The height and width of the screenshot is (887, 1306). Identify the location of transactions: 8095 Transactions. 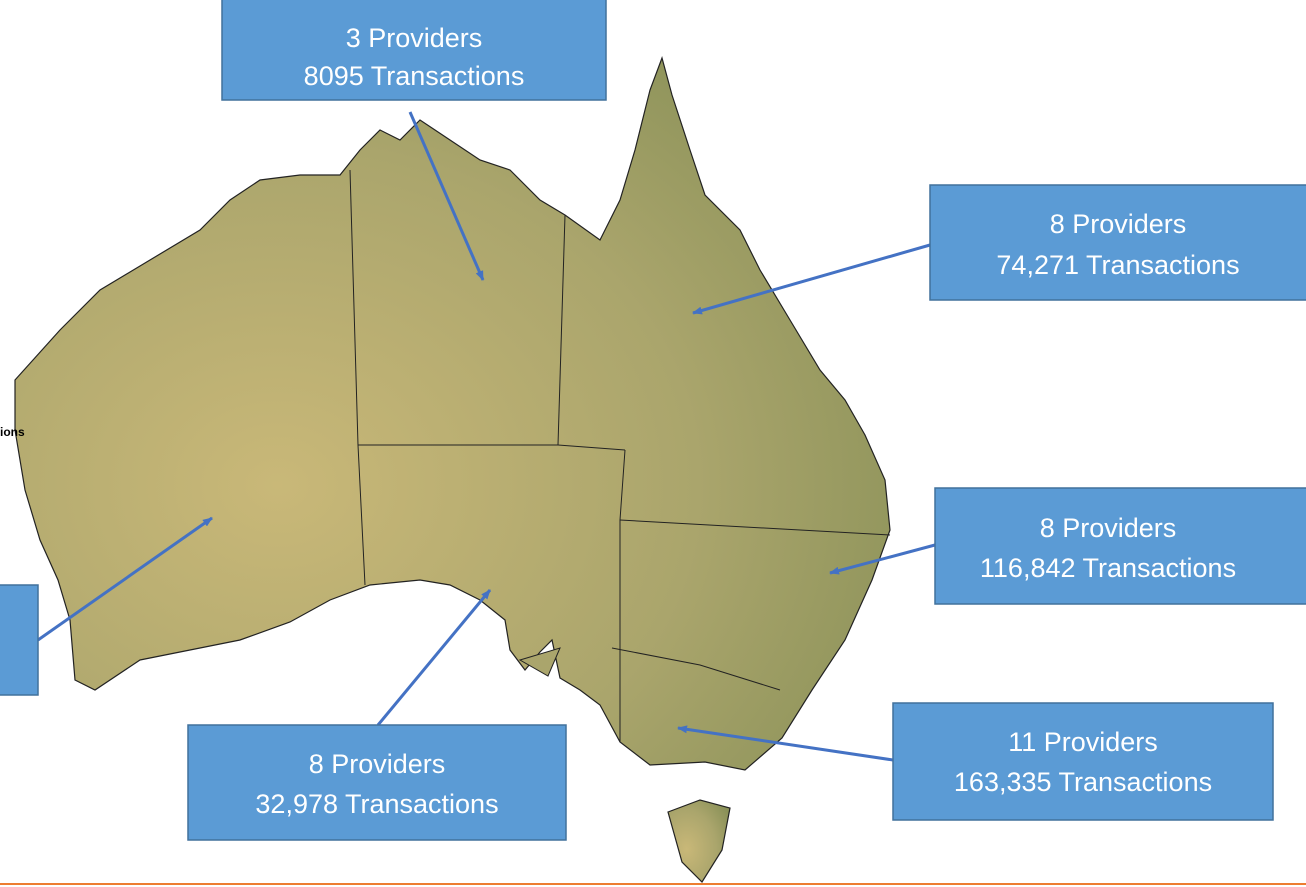
(414, 76).